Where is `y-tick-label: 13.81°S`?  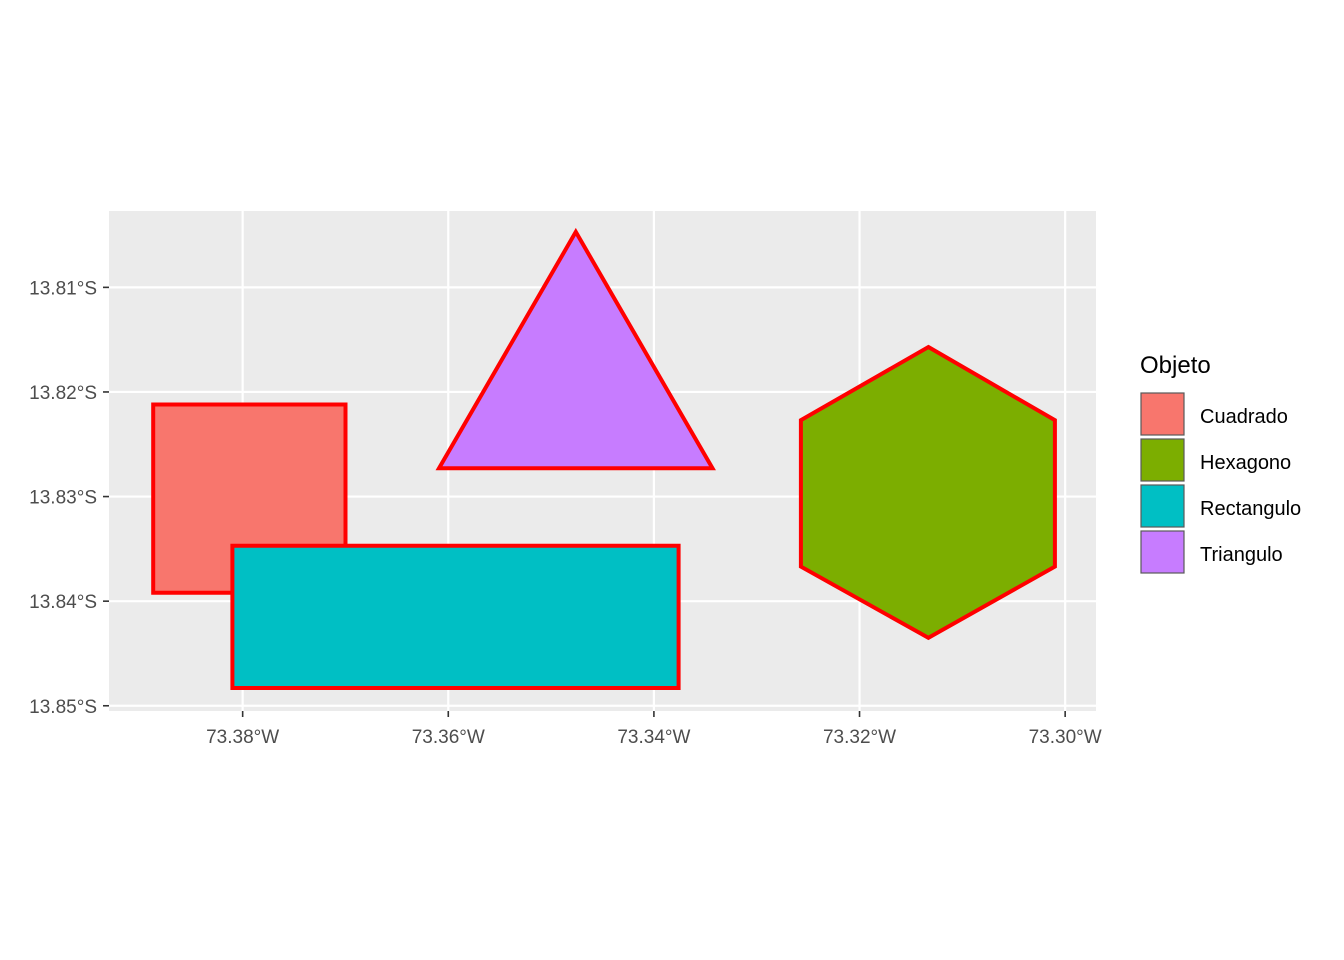
y-tick-label: 13.81°S is located at coordinates (63, 288).